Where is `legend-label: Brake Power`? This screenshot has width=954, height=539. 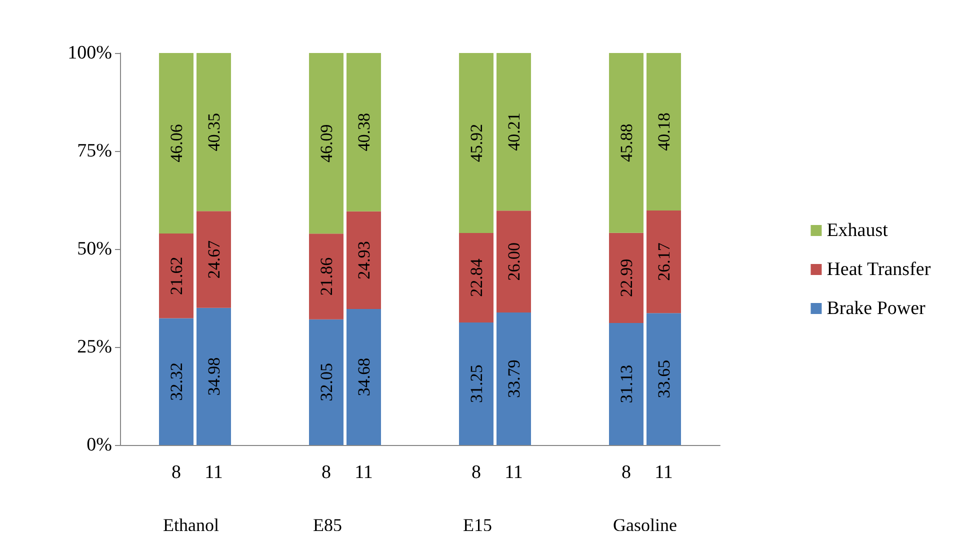 legend-label: Brake Power is located at coordinates (876, 308).